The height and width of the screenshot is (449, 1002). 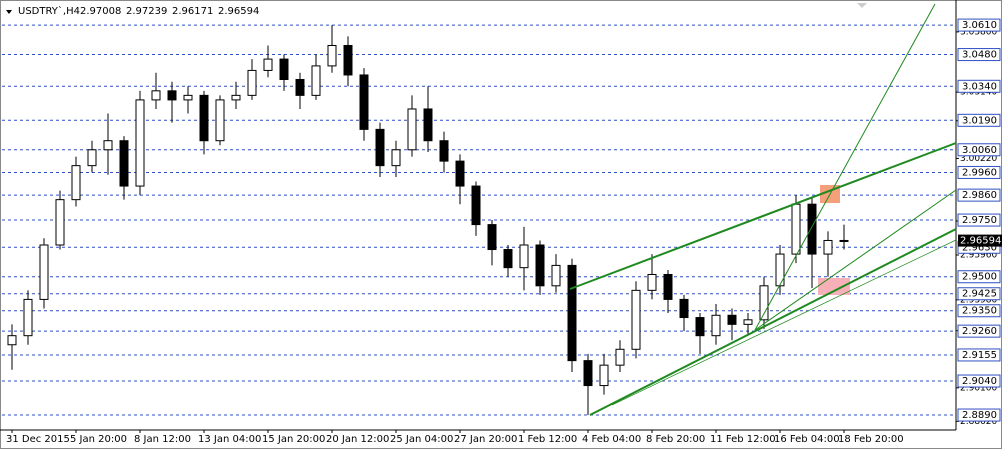 What do you see at coordinates (229, 439) in the screenshot?
I see `x-tick-label: 13 Jan 04:00` at bounding box center [229, 439].